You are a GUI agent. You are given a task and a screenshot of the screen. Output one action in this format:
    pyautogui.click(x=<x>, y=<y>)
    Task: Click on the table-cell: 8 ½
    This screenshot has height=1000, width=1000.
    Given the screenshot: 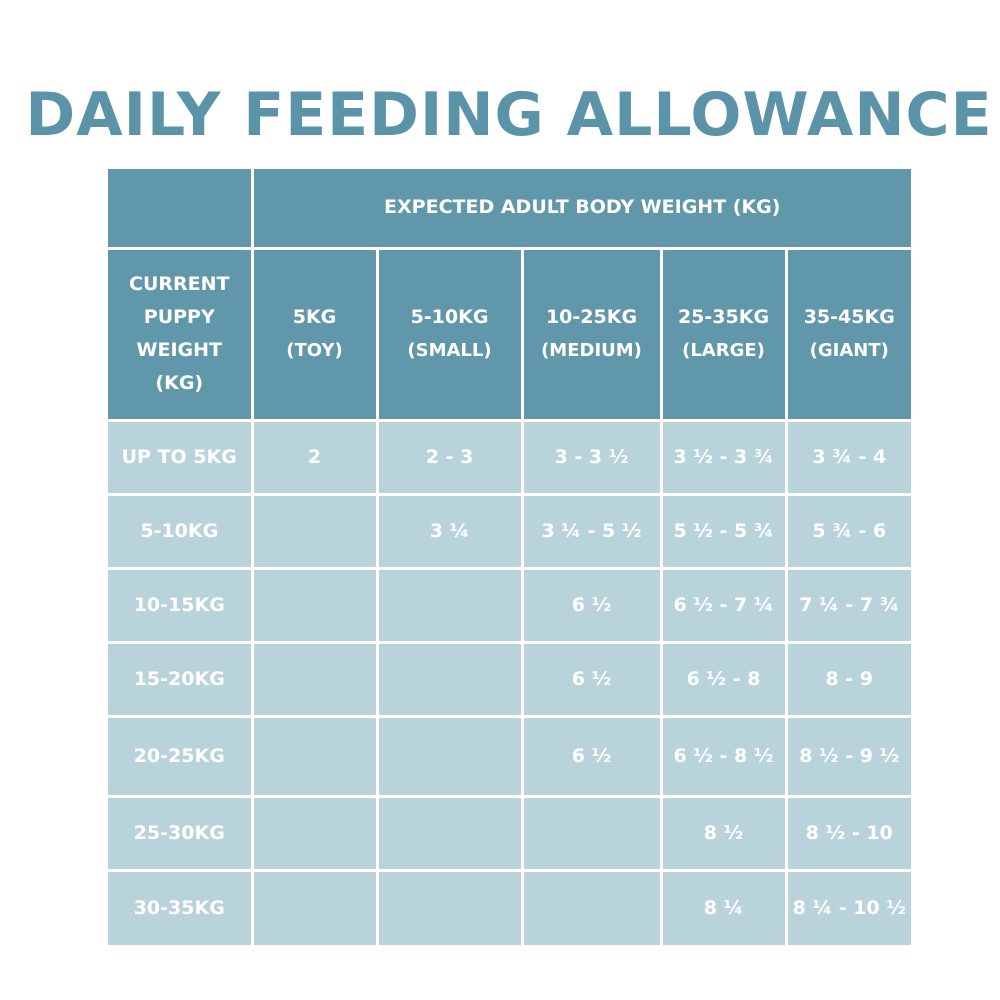 What is the action you would take?
    pyautogui.click(x=723, y=833)
    